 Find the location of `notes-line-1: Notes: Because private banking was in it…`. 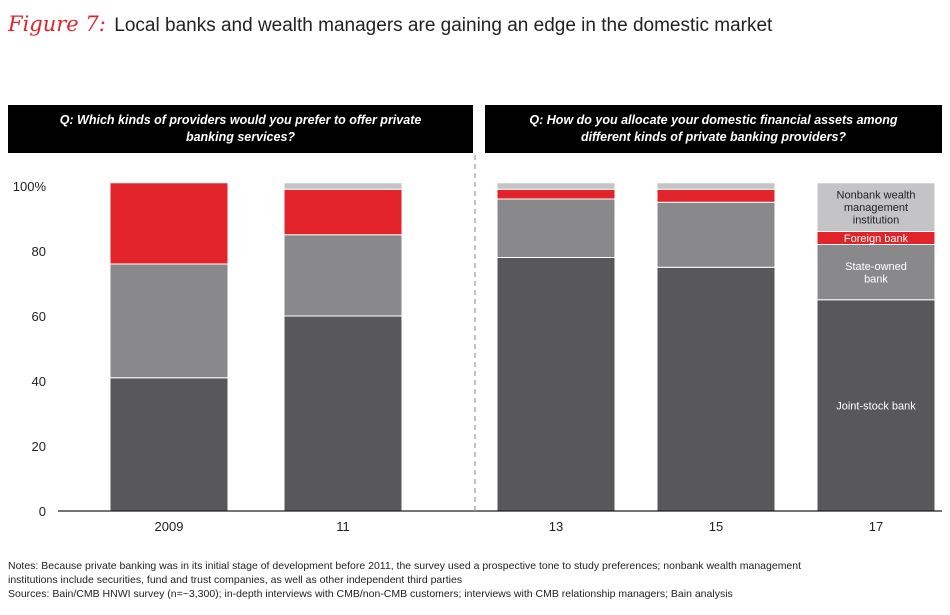

notes-line-1: Notes: Because private banking was in it… is located at coordinates (405, 566).